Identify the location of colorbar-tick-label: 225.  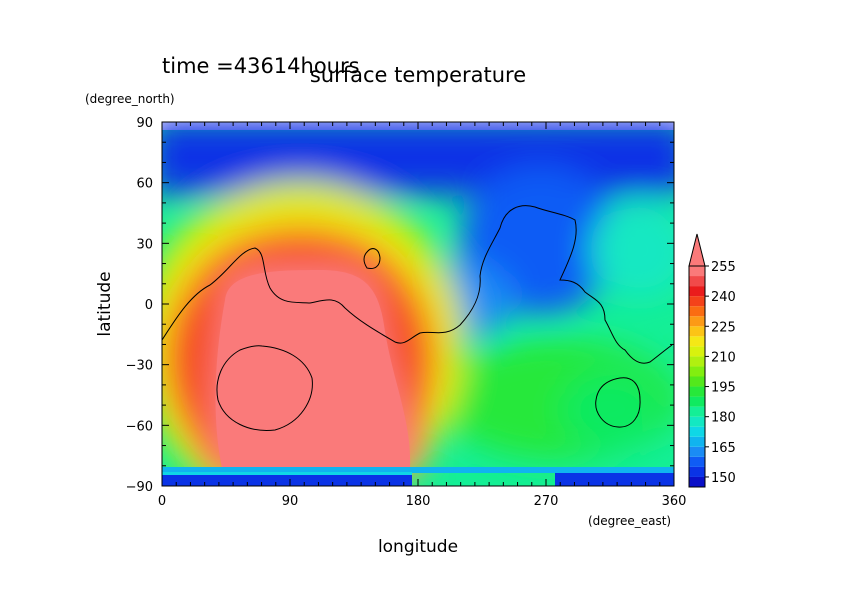
(723, 327).